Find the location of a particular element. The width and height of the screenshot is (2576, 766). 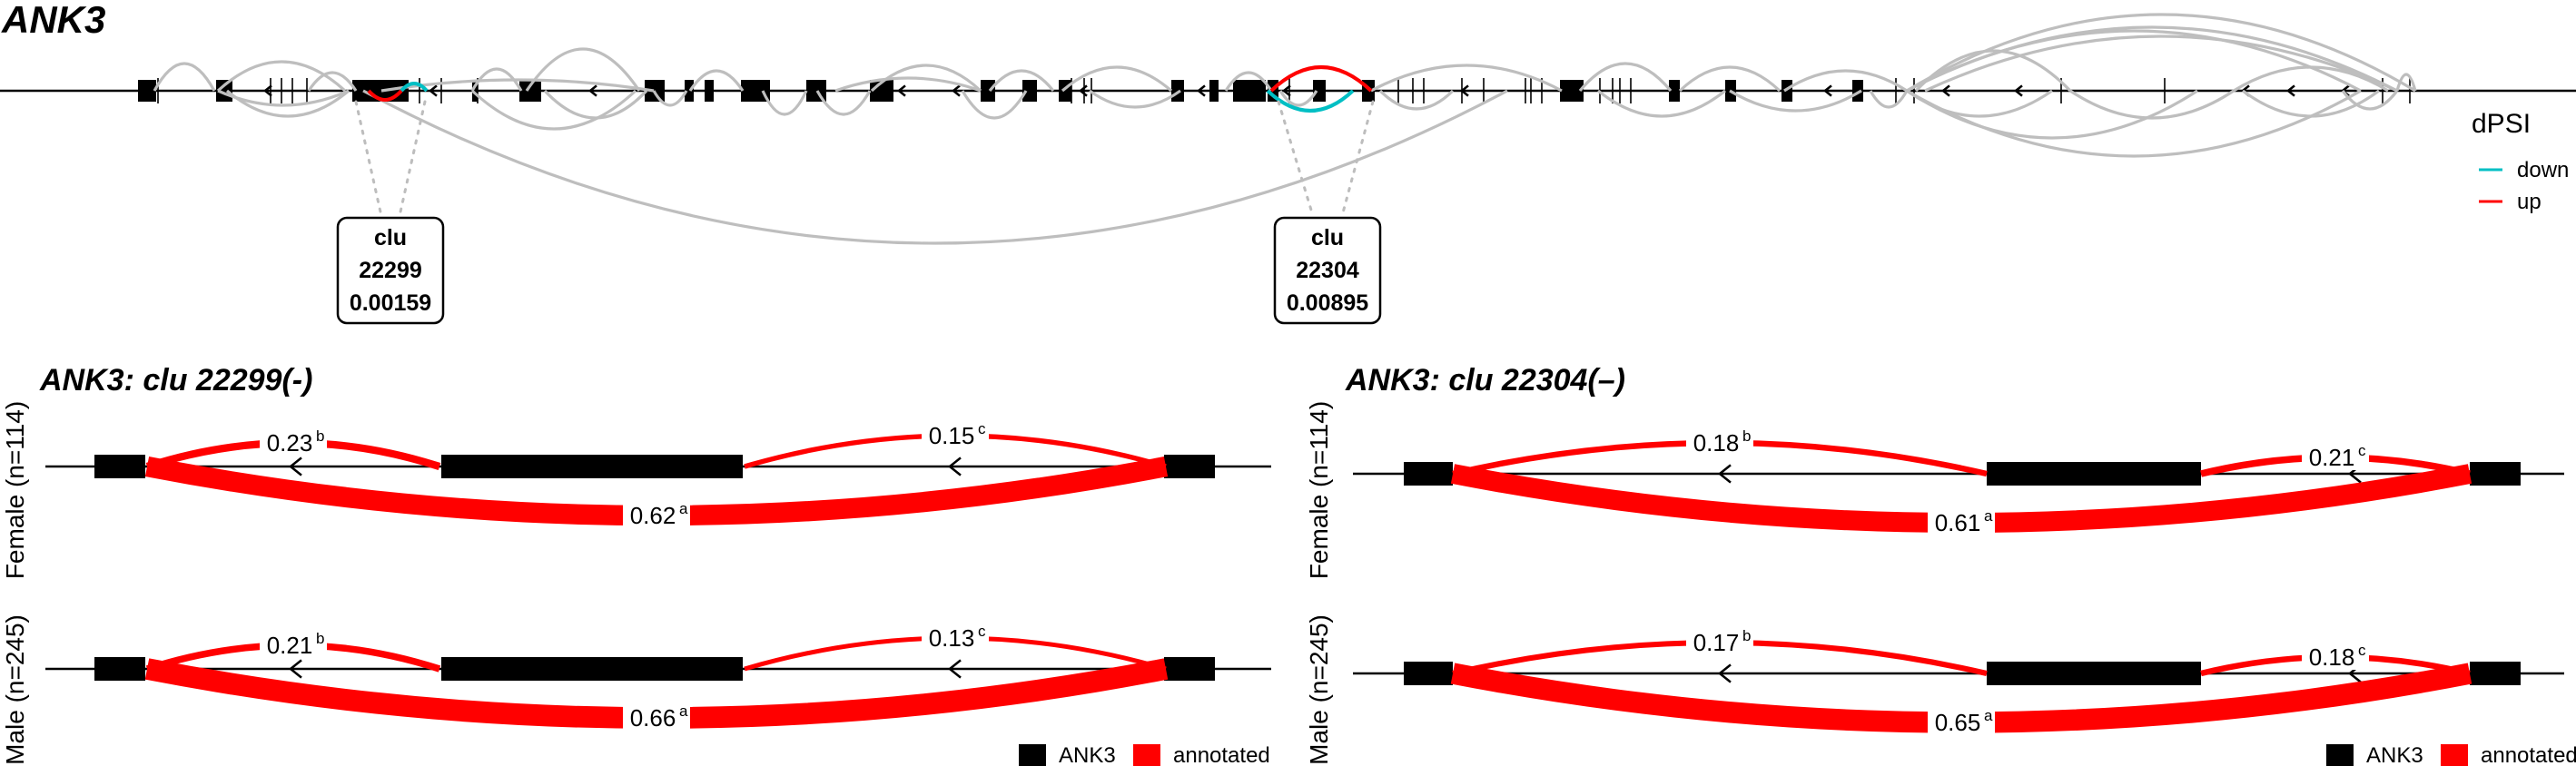

panel-legend: ANK3 annotated is located at coordinates (2451, 754).